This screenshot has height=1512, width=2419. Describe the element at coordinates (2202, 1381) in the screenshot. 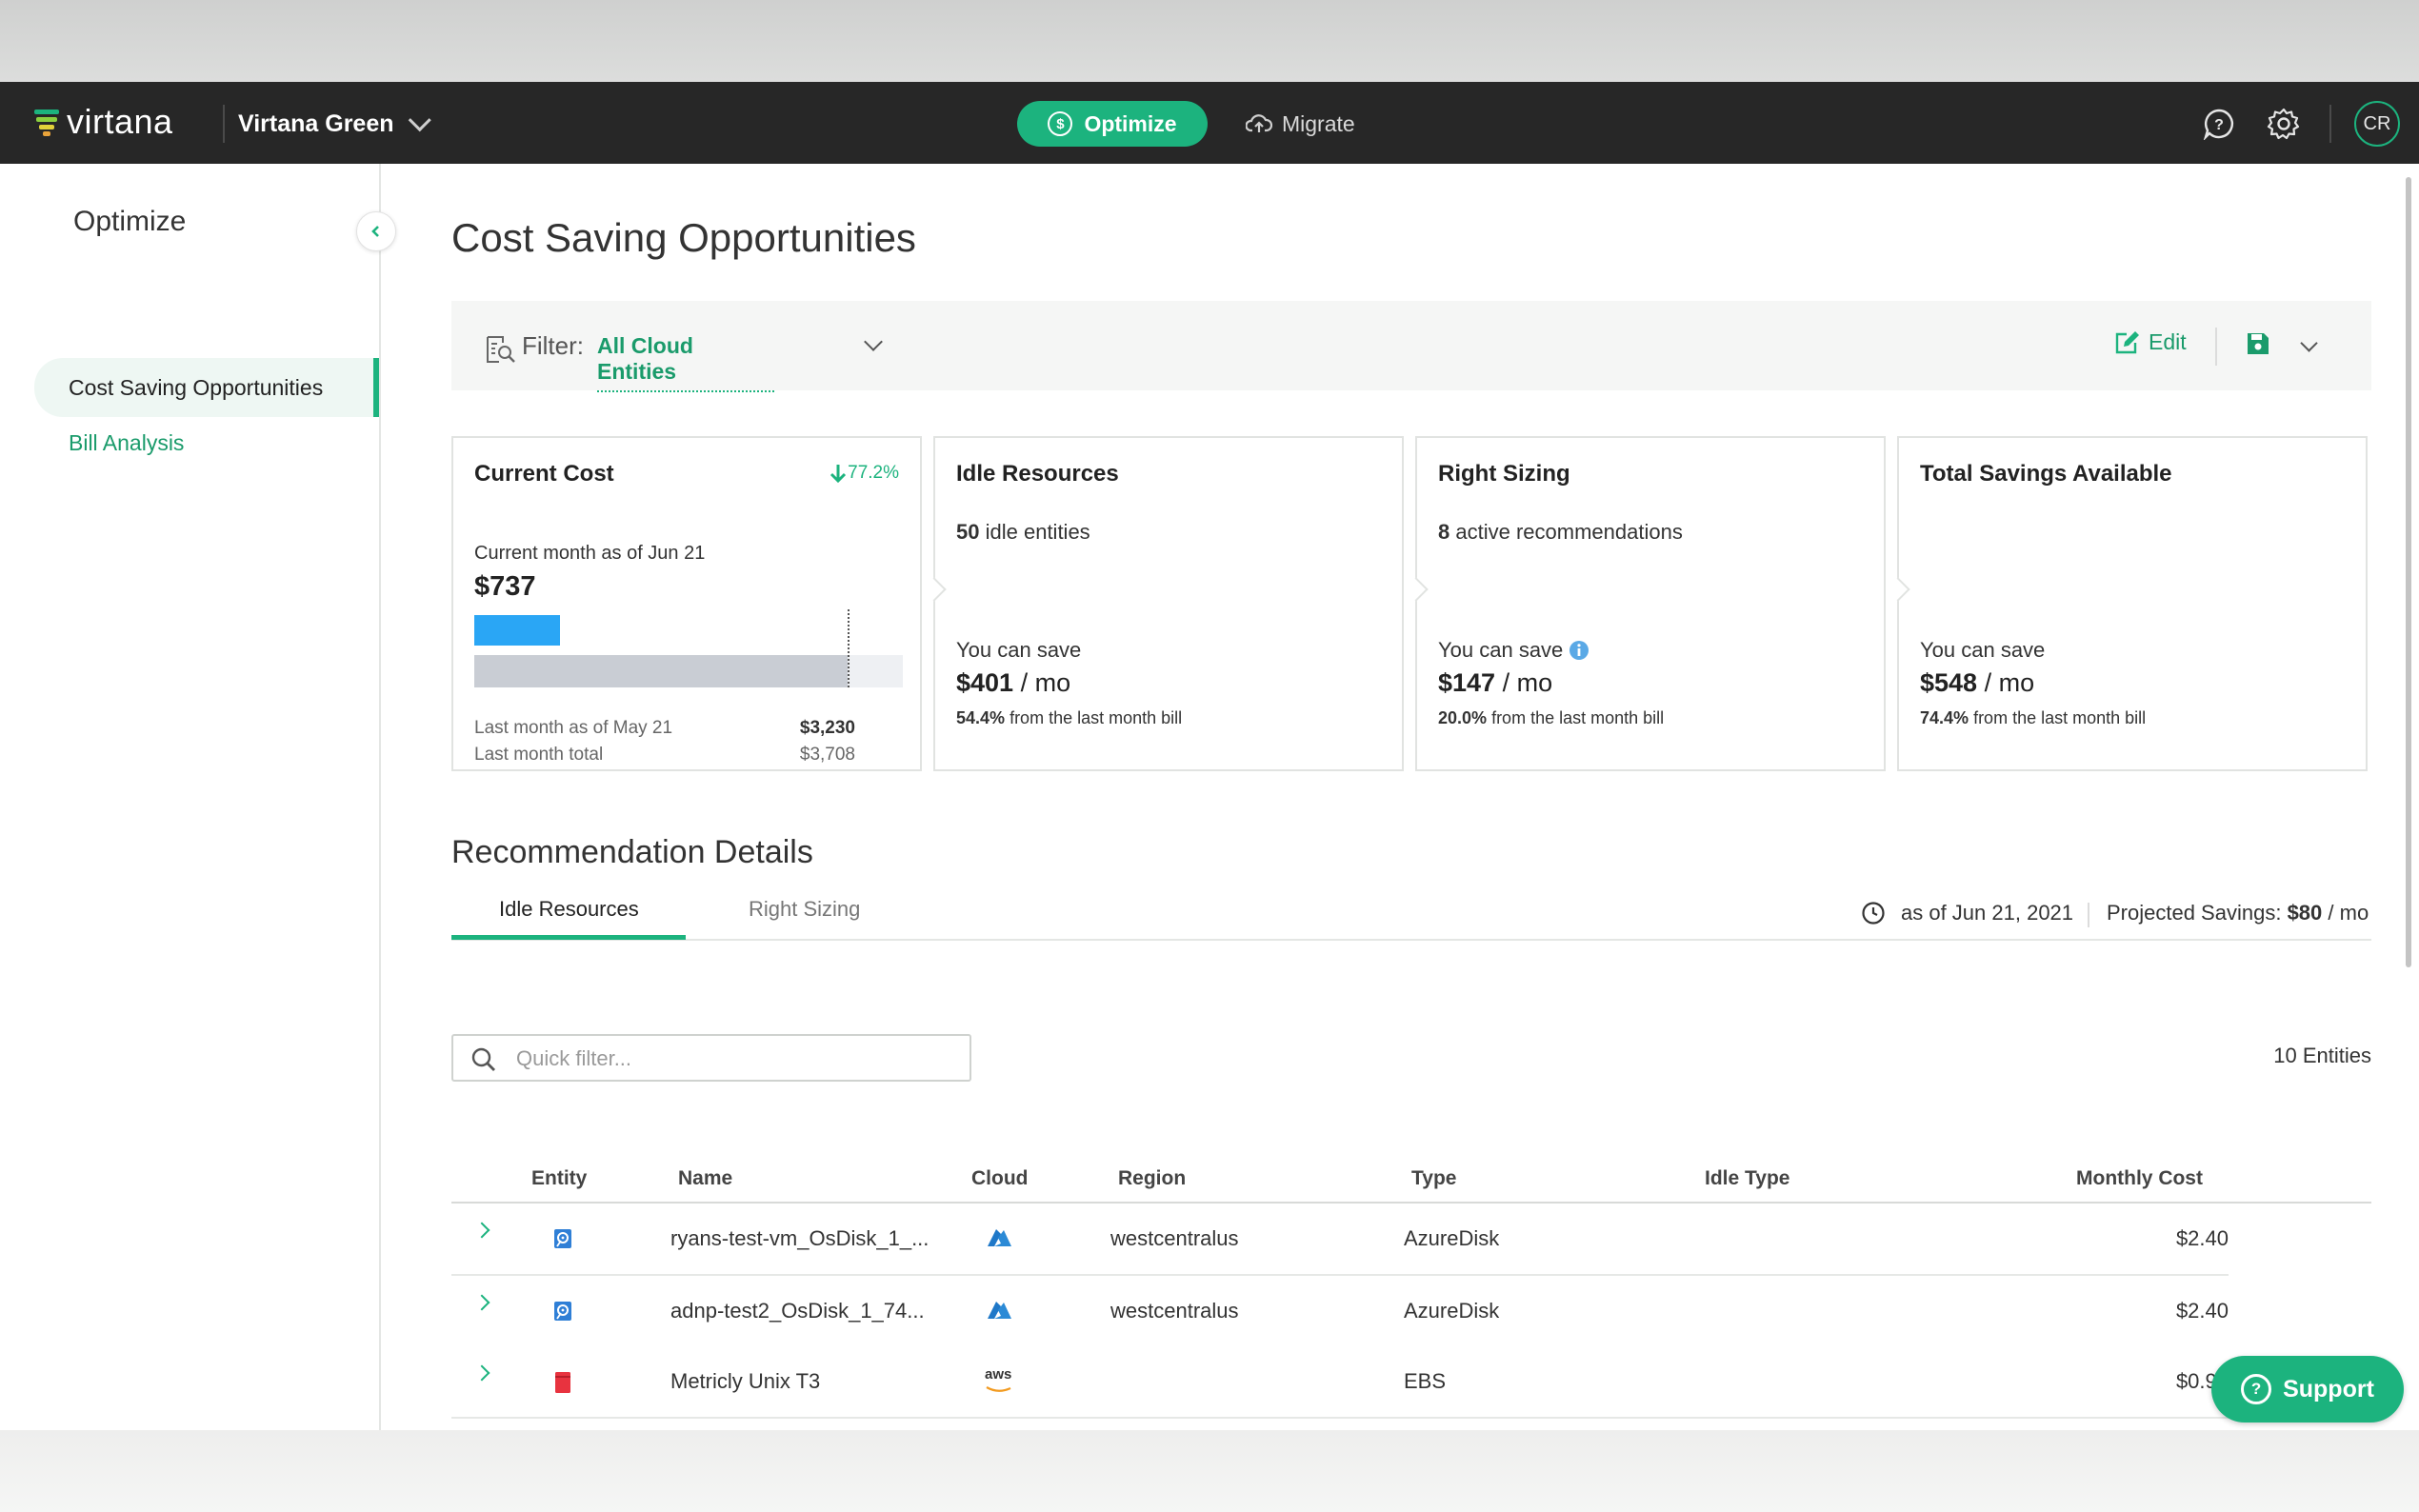

I see `row-monthly-cost: $0.96` at that location.